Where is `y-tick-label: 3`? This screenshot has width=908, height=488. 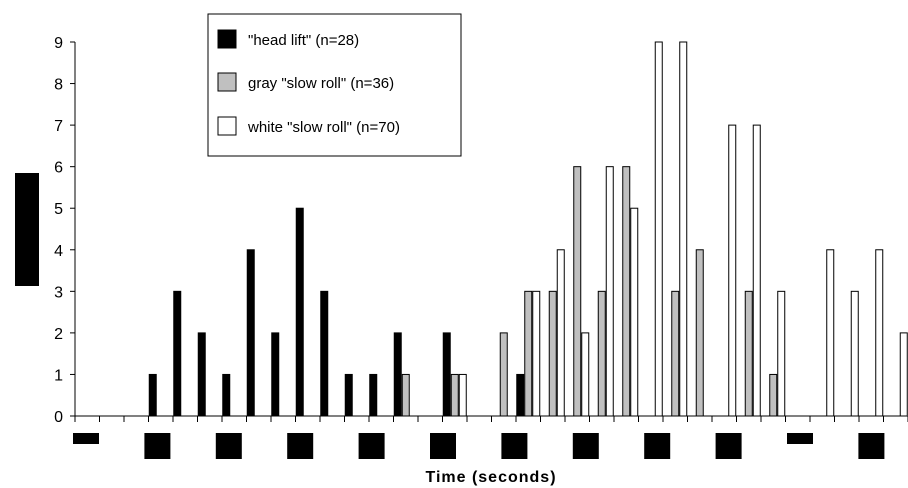
y-tick-label: 3 is located at coordinates (58, 292).